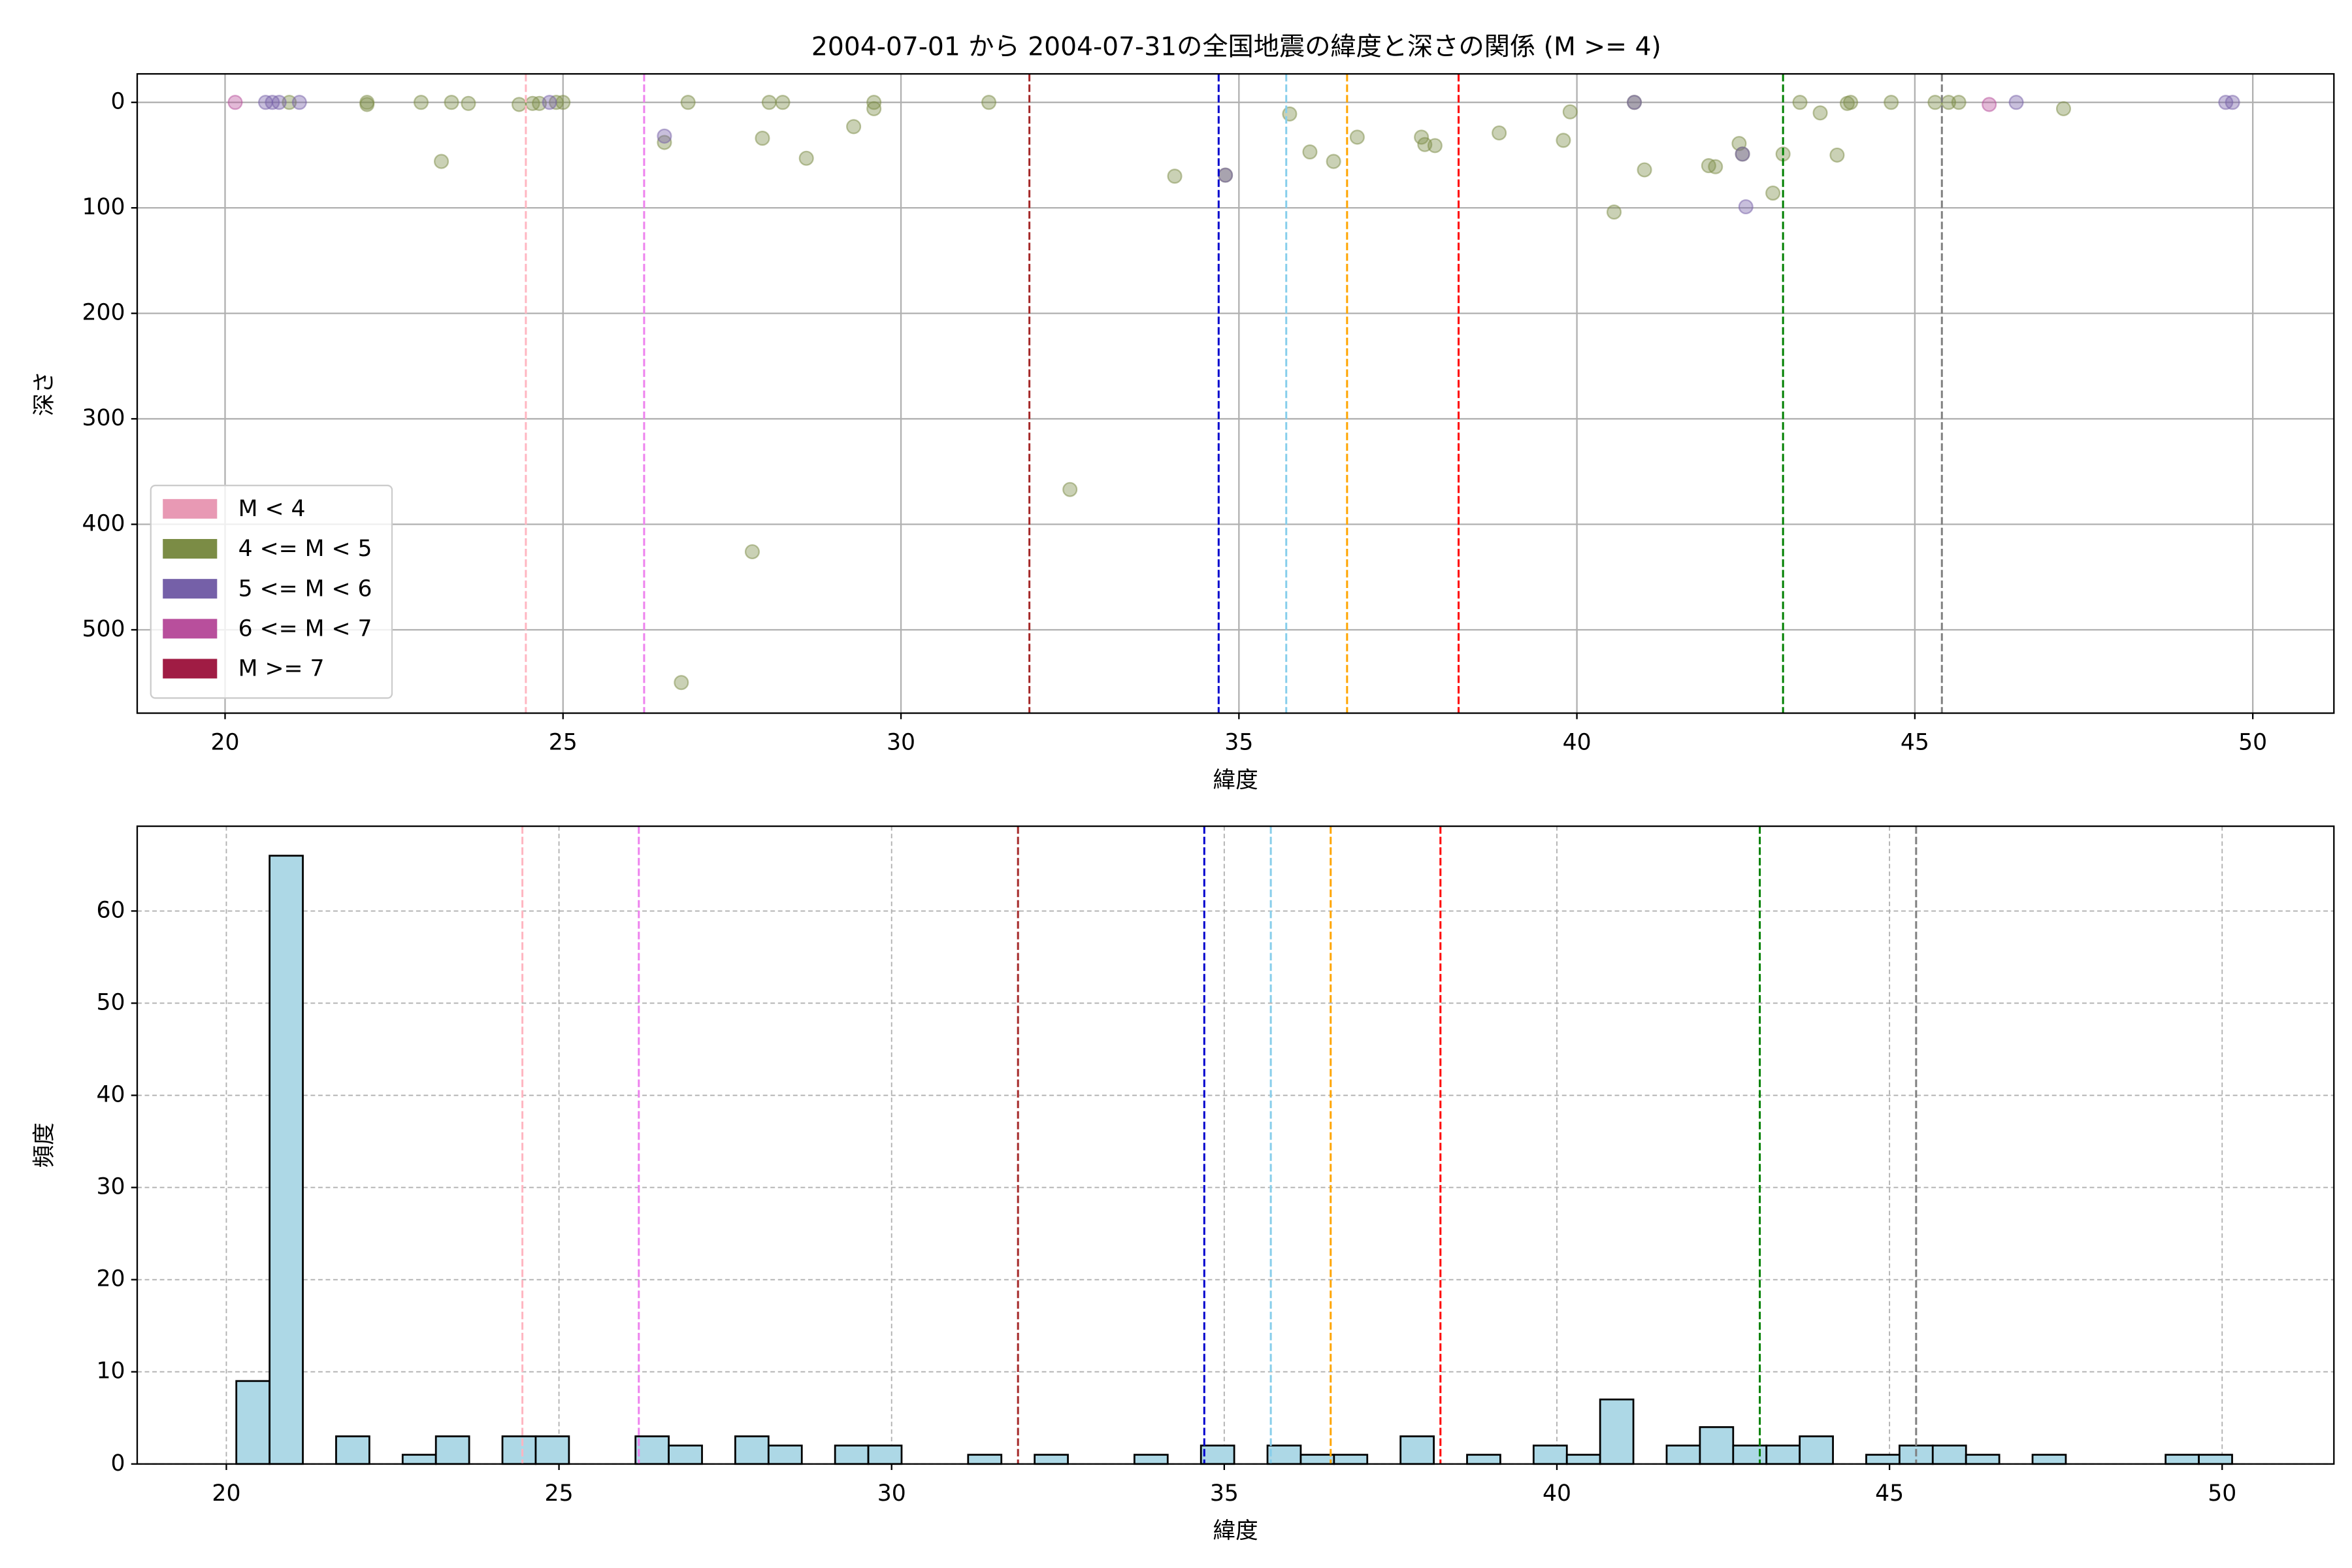  I want to click on y-tick-label: 40, so click(110, 1095).